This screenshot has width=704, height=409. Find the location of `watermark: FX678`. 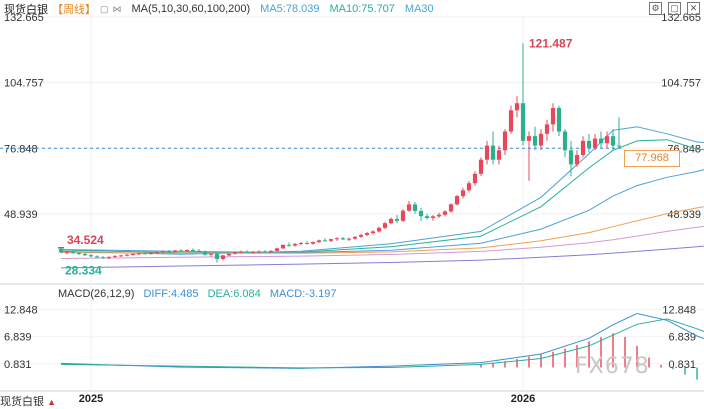

watermark: FX678 is located at coordinates (612, 366).